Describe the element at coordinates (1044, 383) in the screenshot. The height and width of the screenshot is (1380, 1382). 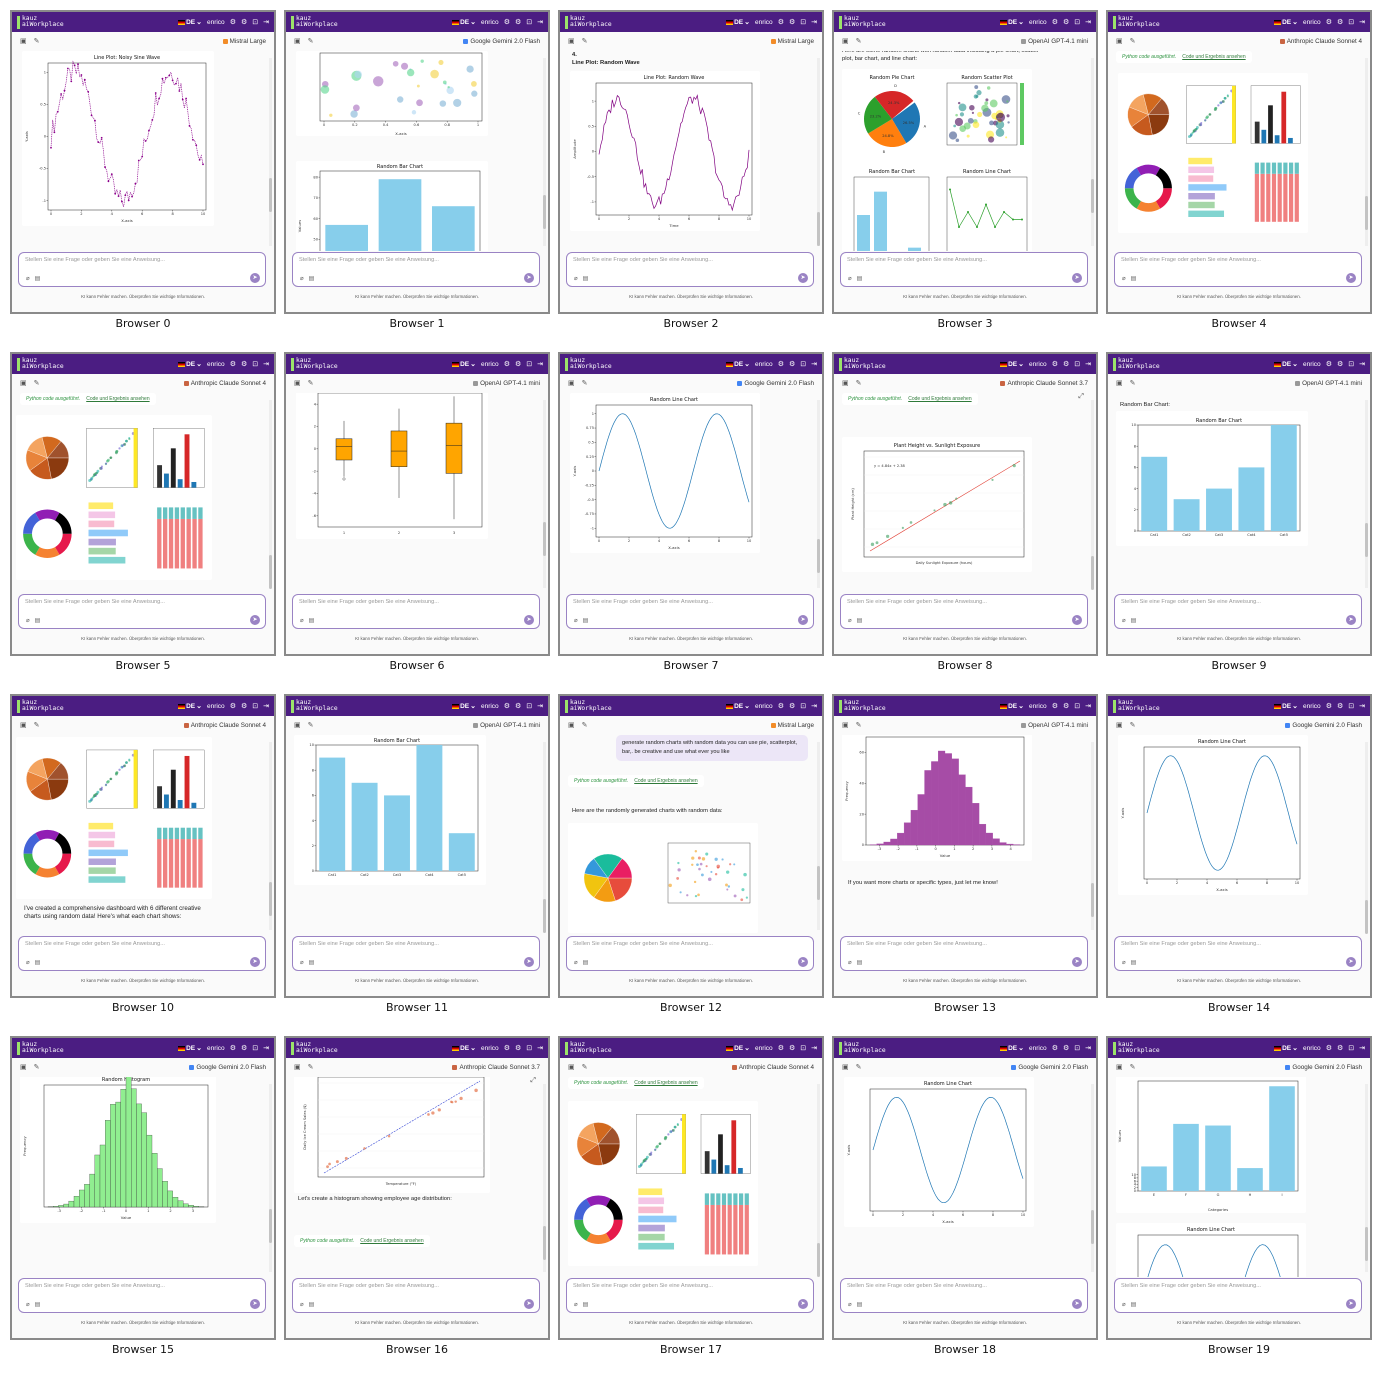
I see `model-selector: Anthropic Claude Sonnet 3.7` at that location.